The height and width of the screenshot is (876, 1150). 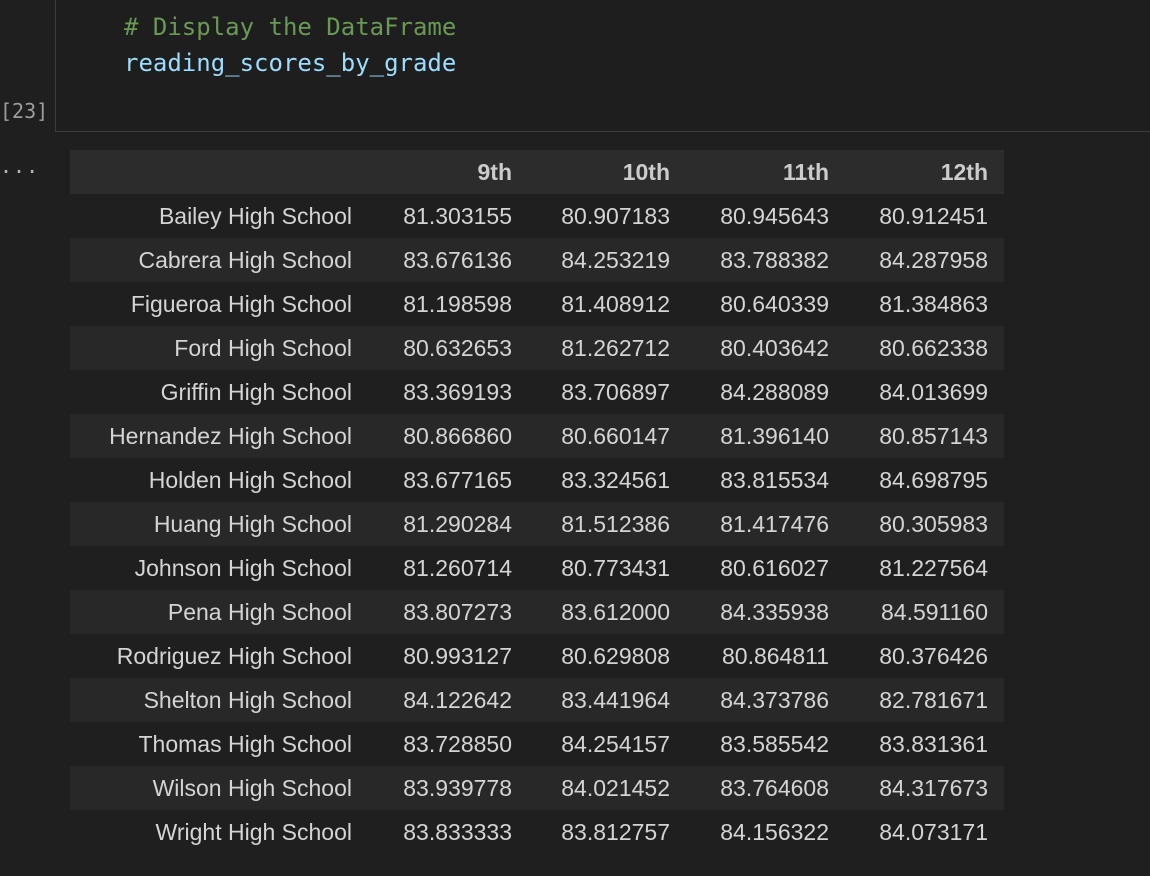 What do you see at coordinates (615, 215) in the screenshot?
I see `table-cell: 80.907183` at bounding box center [615, 215].